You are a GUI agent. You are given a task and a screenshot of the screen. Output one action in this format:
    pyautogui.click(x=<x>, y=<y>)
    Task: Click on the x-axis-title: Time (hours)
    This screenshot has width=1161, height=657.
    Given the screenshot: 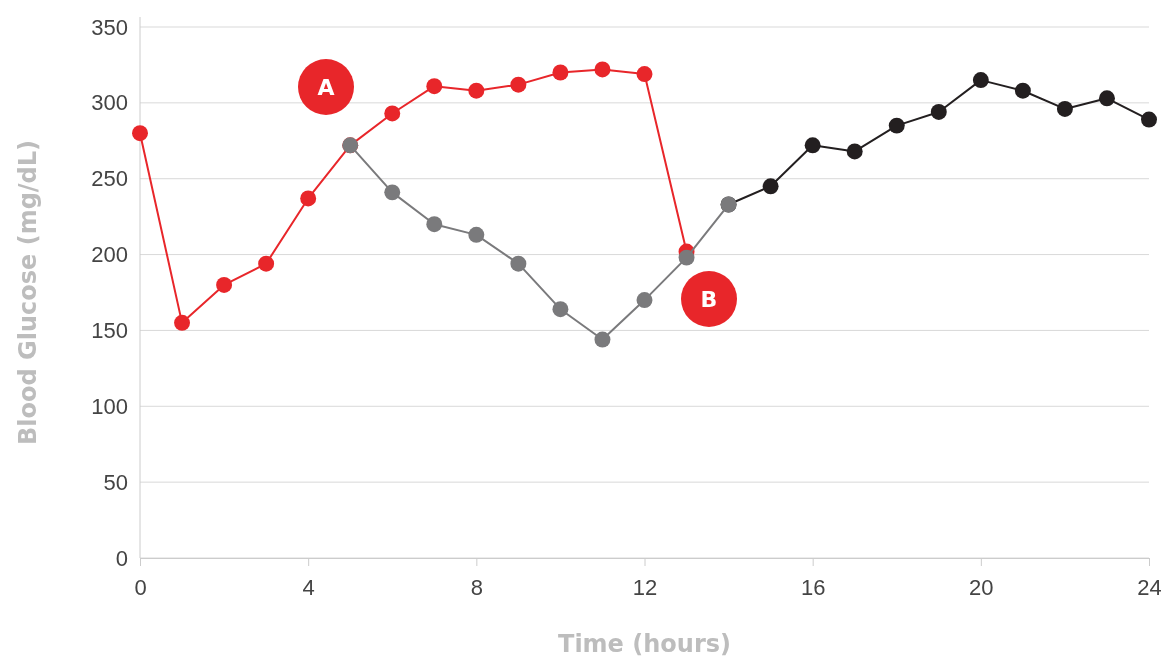 What is the action you would take?
    pyautogui.click(x=644, y=643)
    